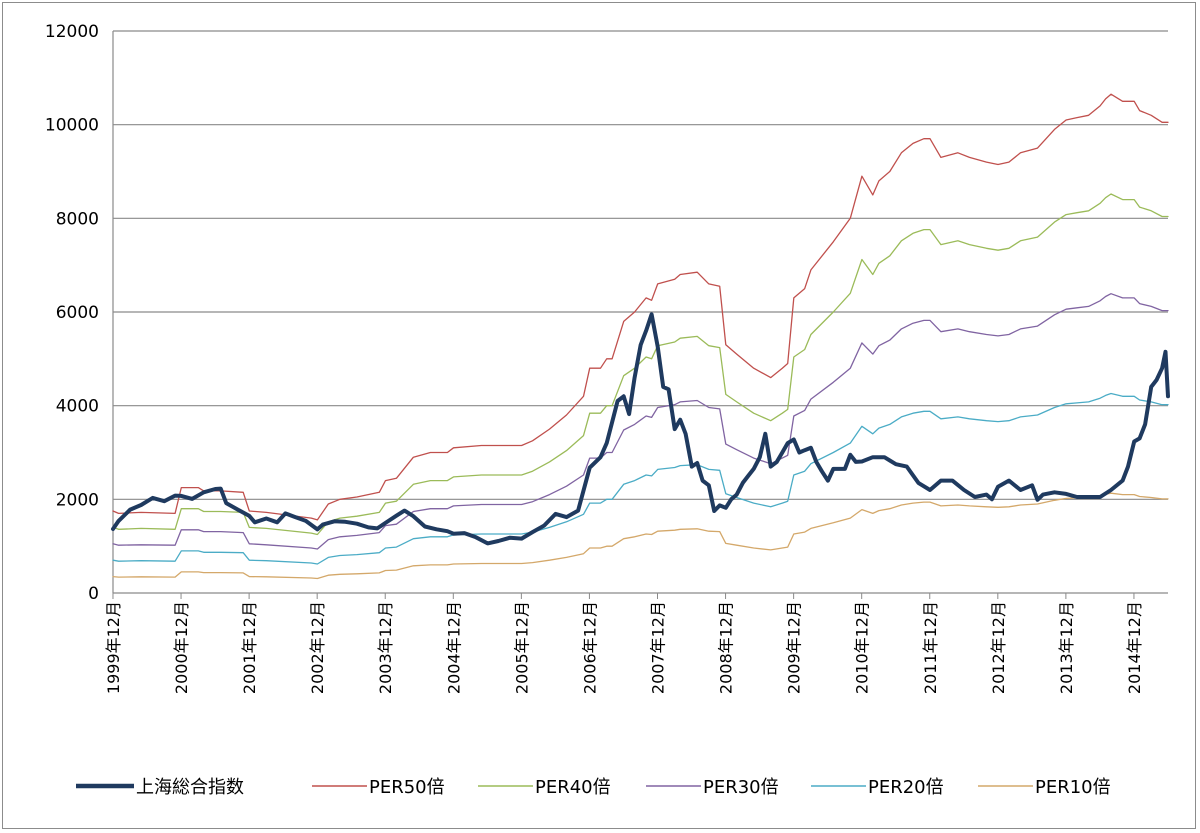  What do you see at coordinates (181, 647) in the screenshot?
I see `x-tick-label: 2000年12月` at bounding box center [181, 647].